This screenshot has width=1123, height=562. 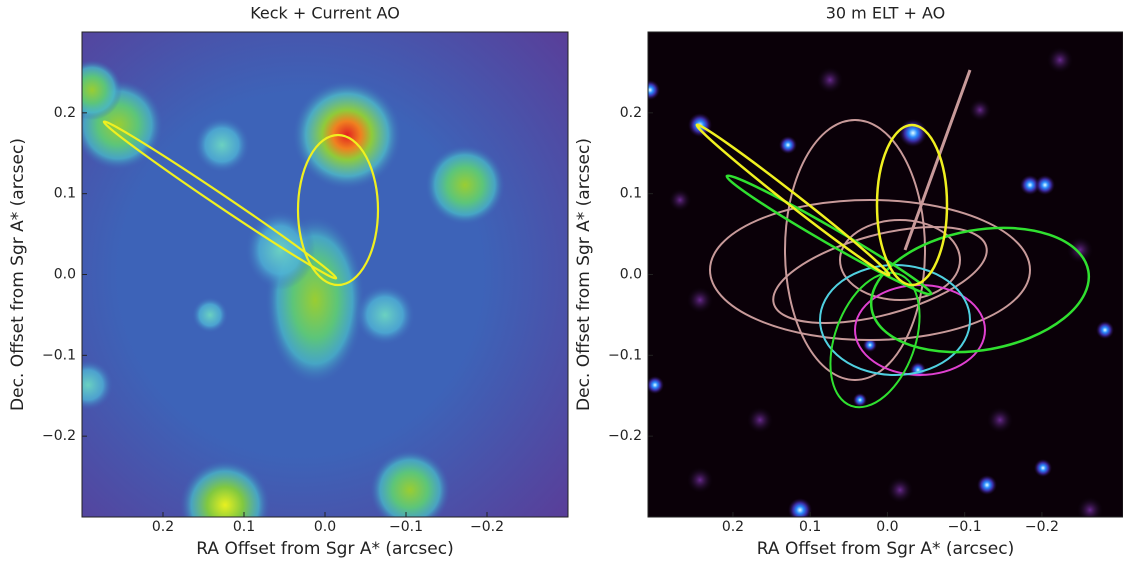 I want to click on chart-title: Keck + Current AO, so click(x=325, y=13).